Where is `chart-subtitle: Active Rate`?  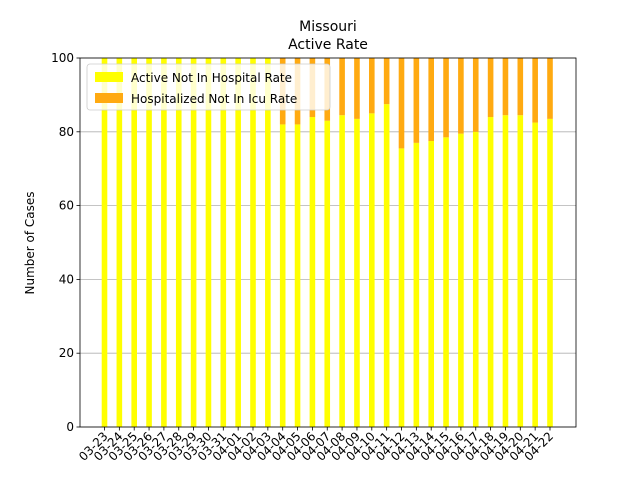 chart-subtitle: Active Rate is located at coordinates (328, 45).